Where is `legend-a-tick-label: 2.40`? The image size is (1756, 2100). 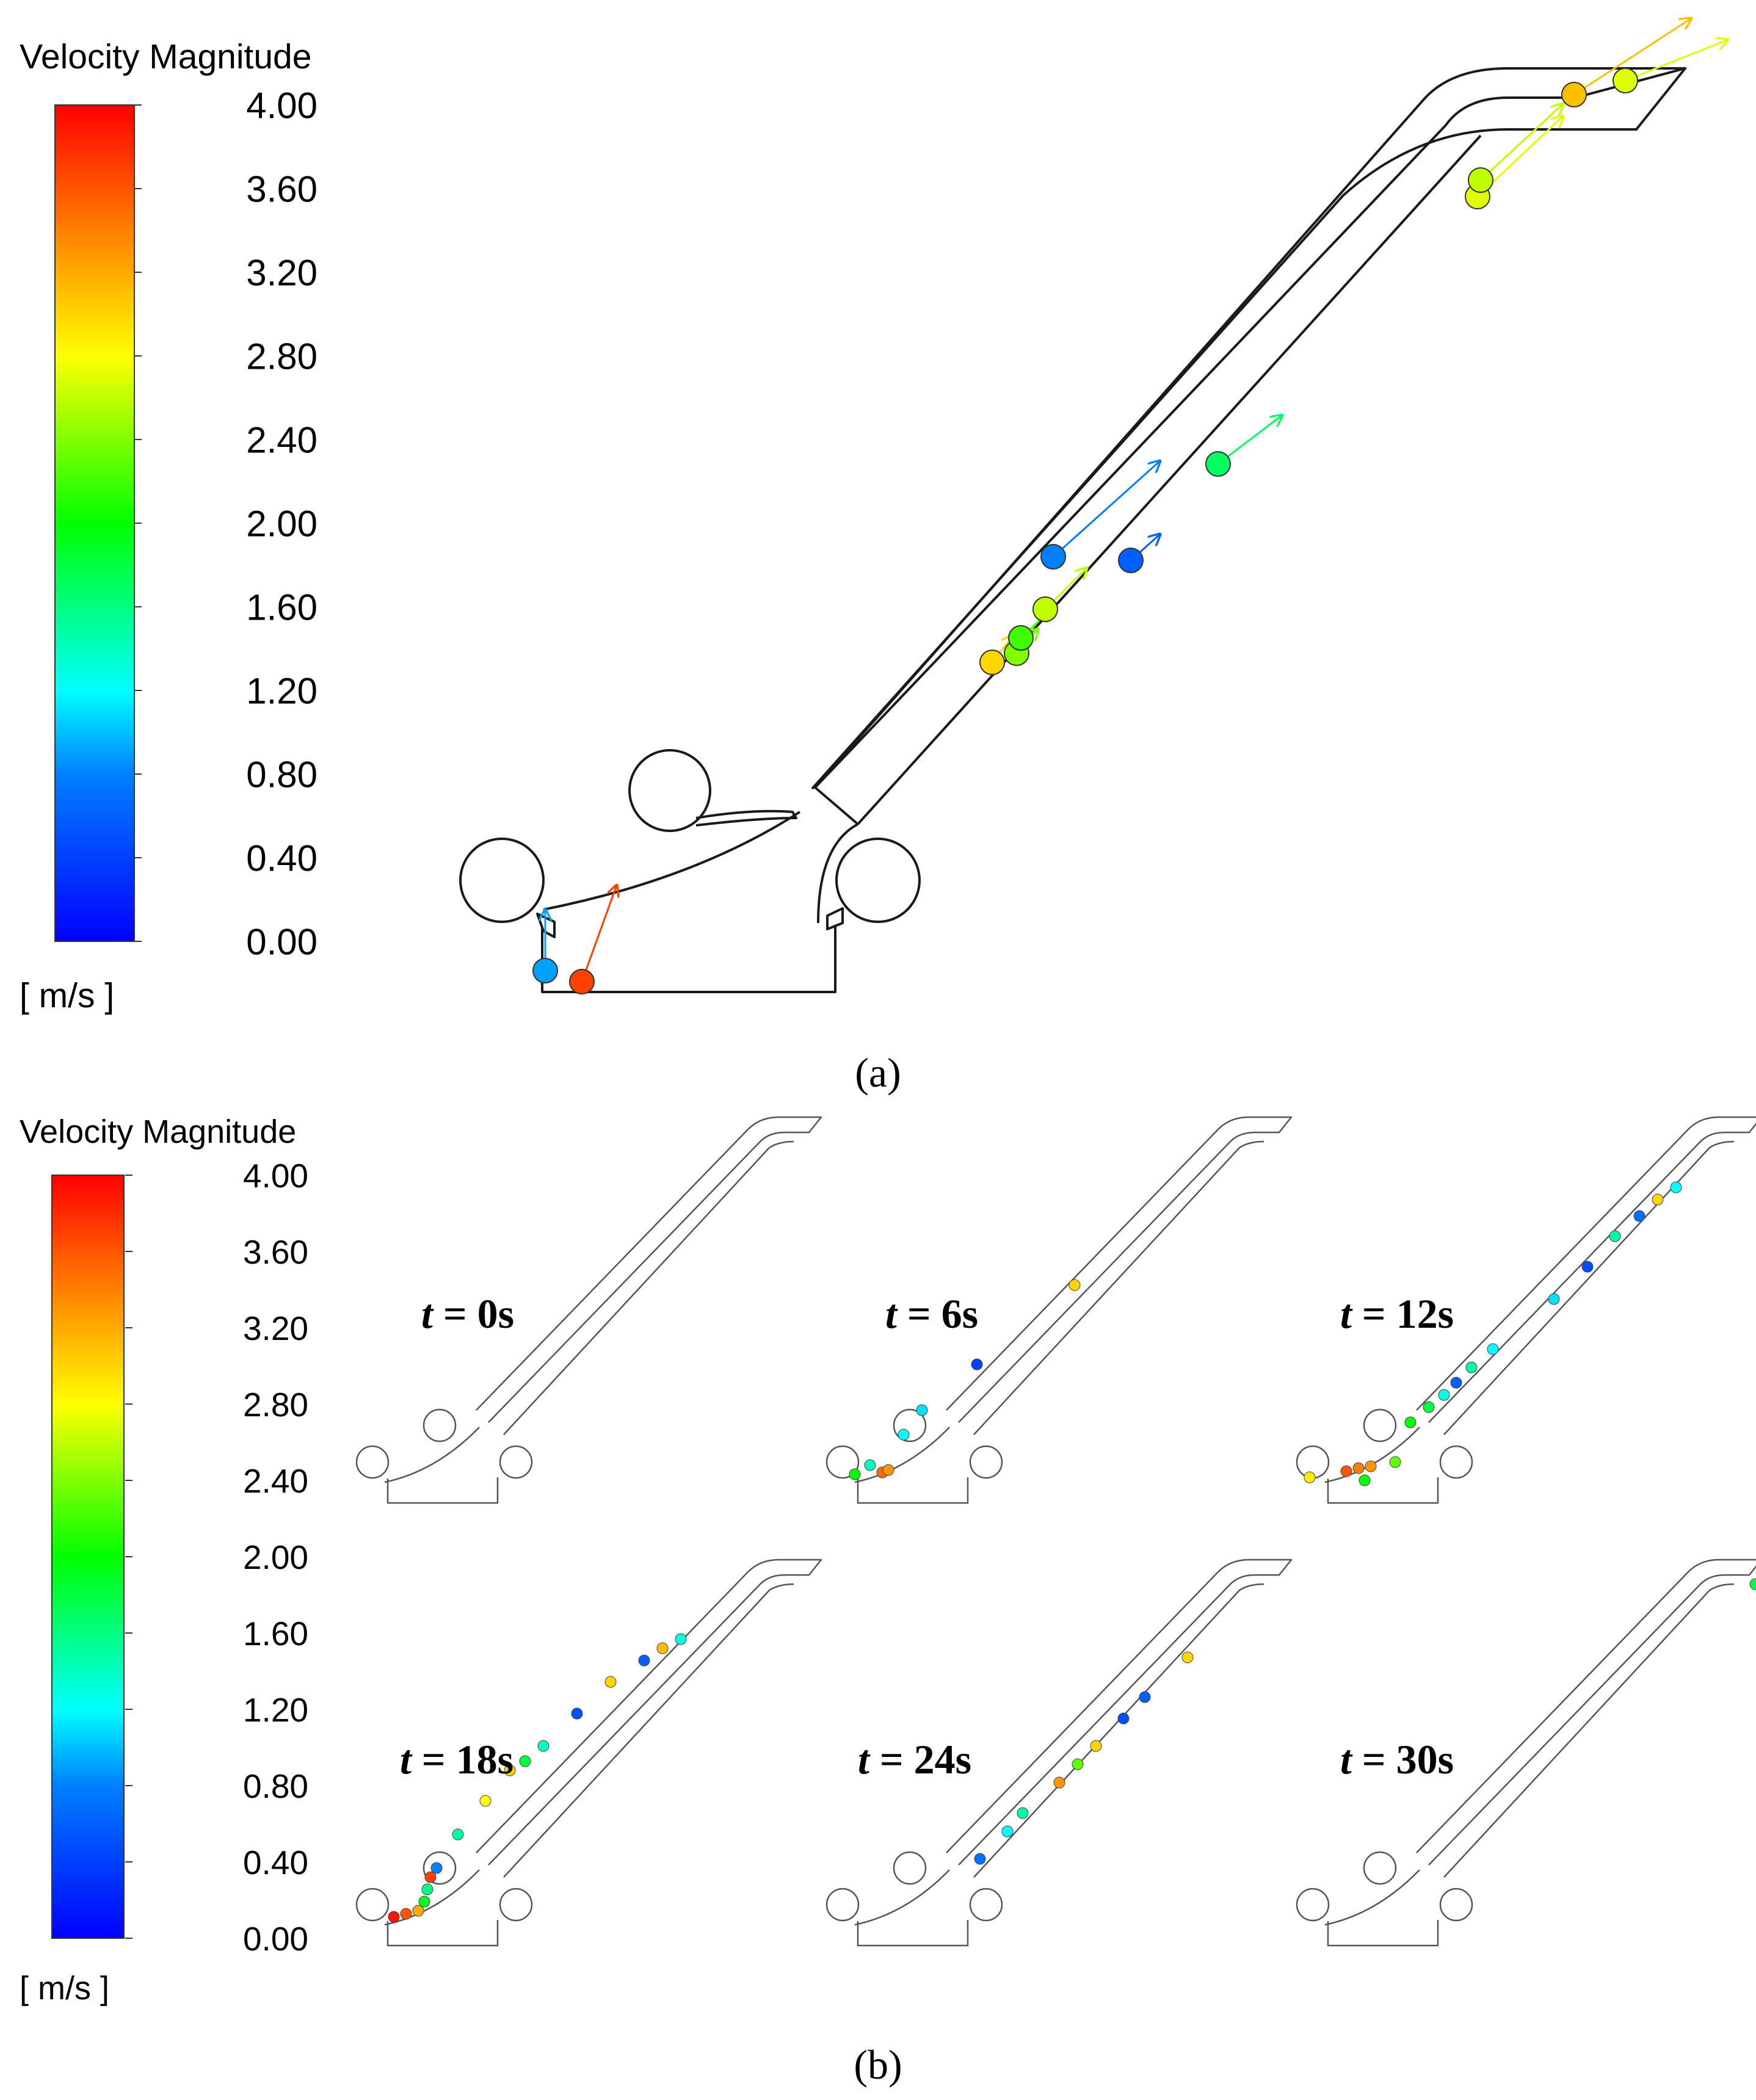
legend-a-tick-label: 2.40 is located at coordinates (281, 440).